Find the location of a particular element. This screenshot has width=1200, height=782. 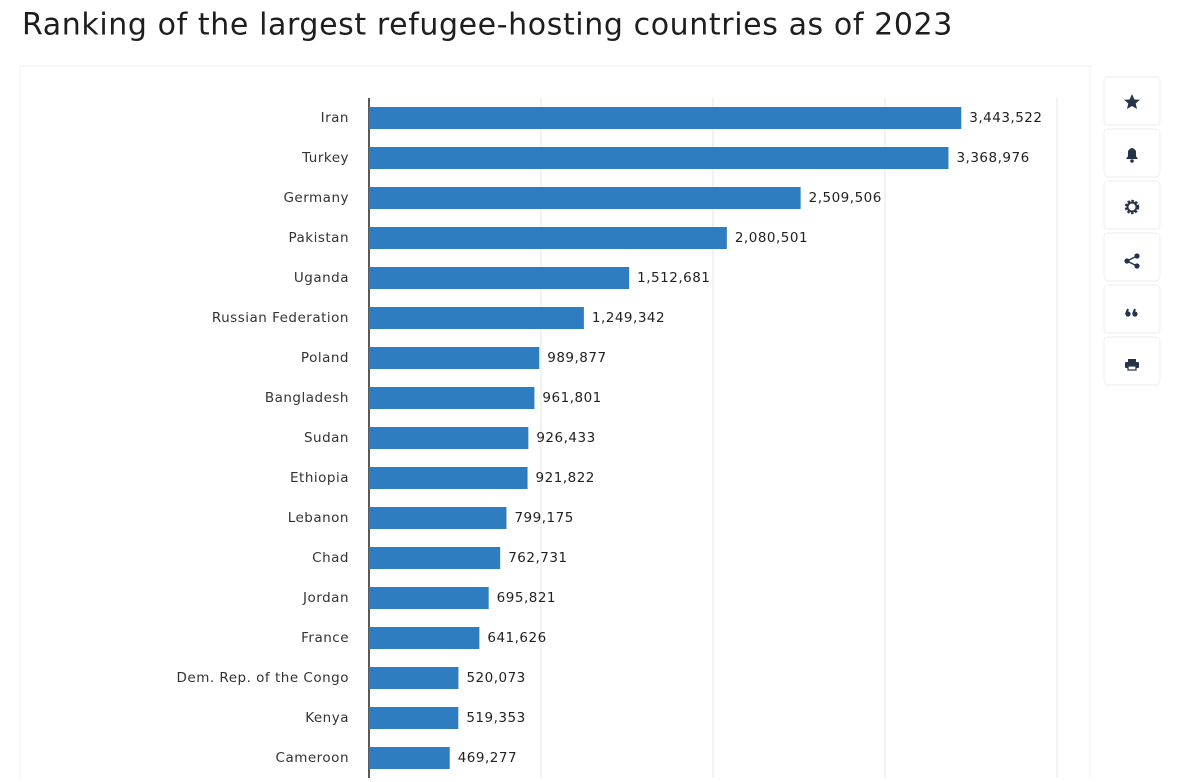

y-tick-label: Iran is located at coordinates (335, 118).